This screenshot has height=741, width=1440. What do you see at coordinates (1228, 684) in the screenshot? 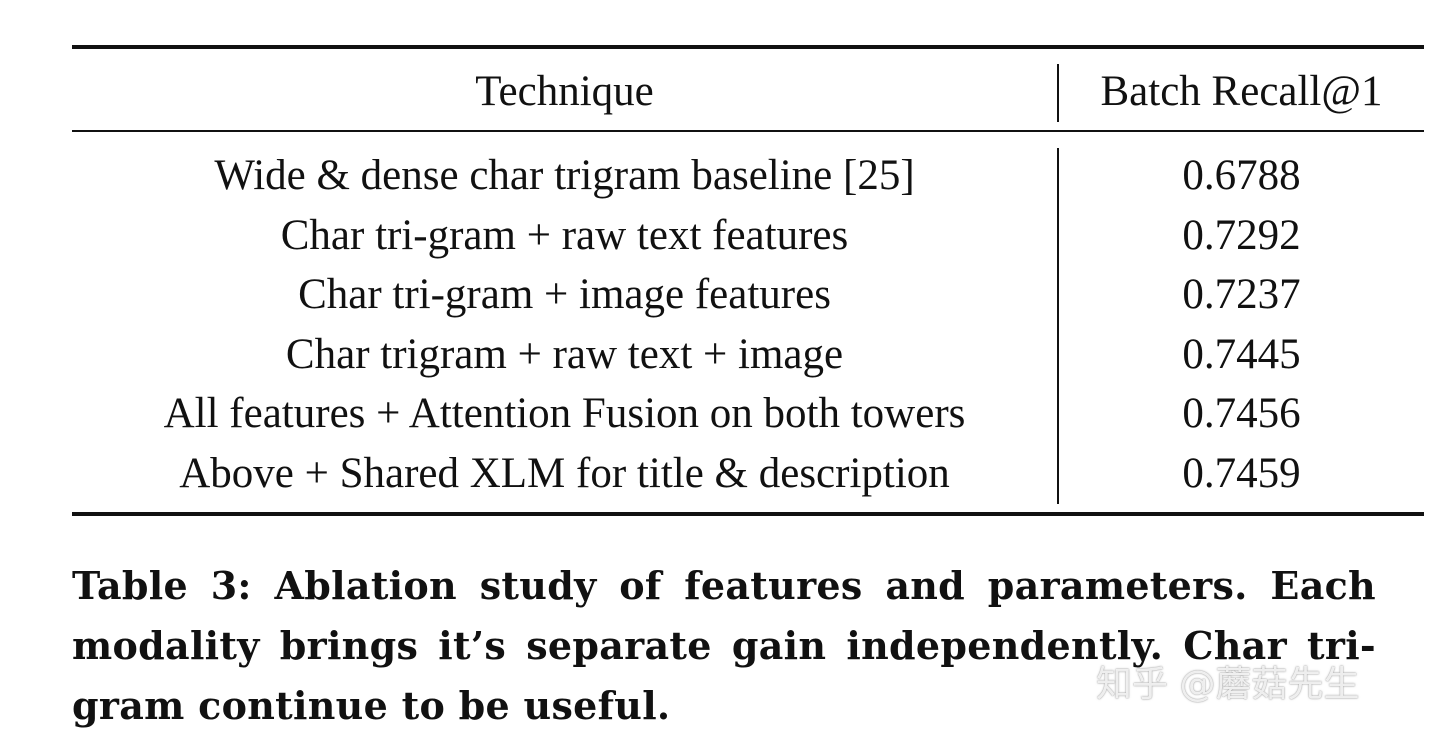
I see `watermark: 知乎 @蘑菇先生` at bounding box center [1228, 684].